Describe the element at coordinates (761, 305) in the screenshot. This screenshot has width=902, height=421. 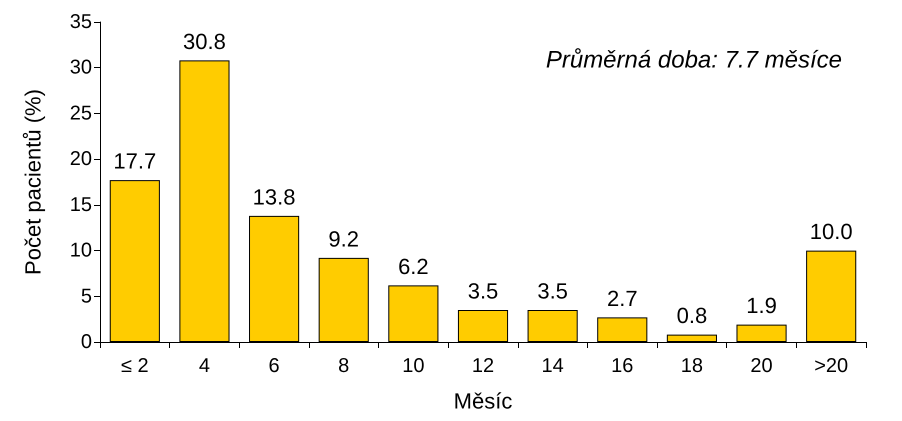
I see `data-label: 1.9` at that location.